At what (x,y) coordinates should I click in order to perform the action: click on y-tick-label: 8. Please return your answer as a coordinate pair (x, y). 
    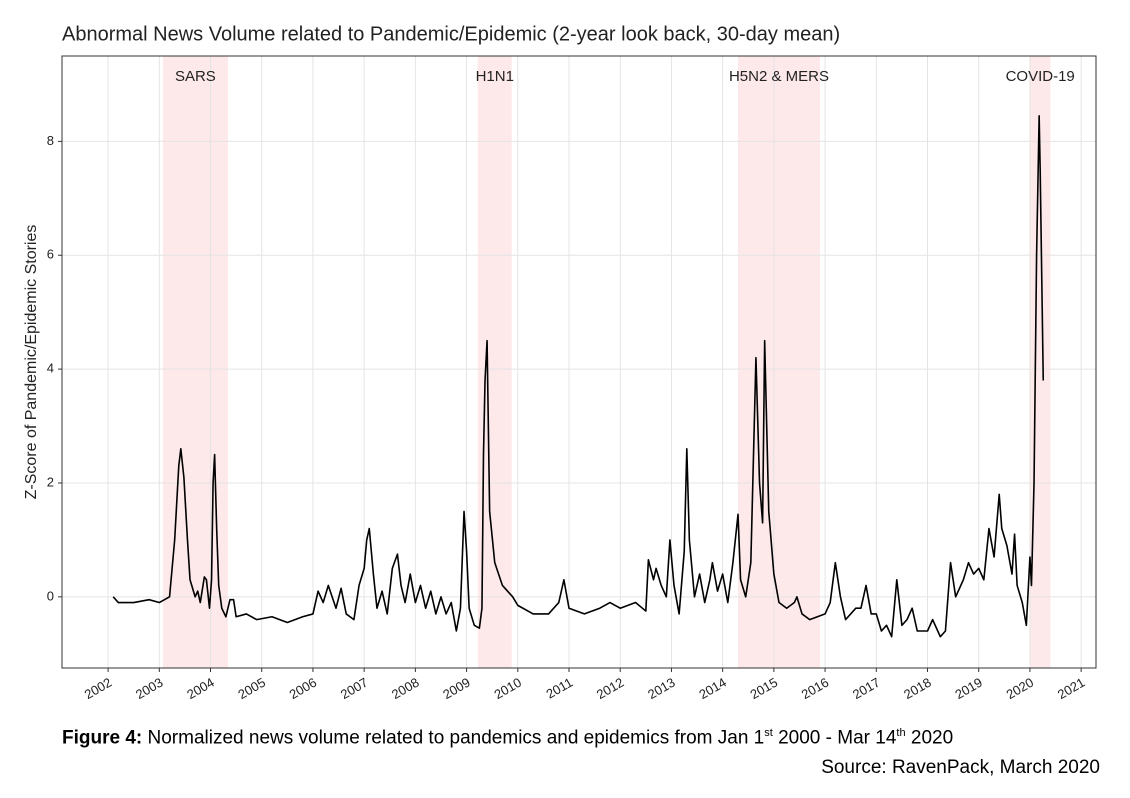
    Looking at the image, I should click on (50, 140).